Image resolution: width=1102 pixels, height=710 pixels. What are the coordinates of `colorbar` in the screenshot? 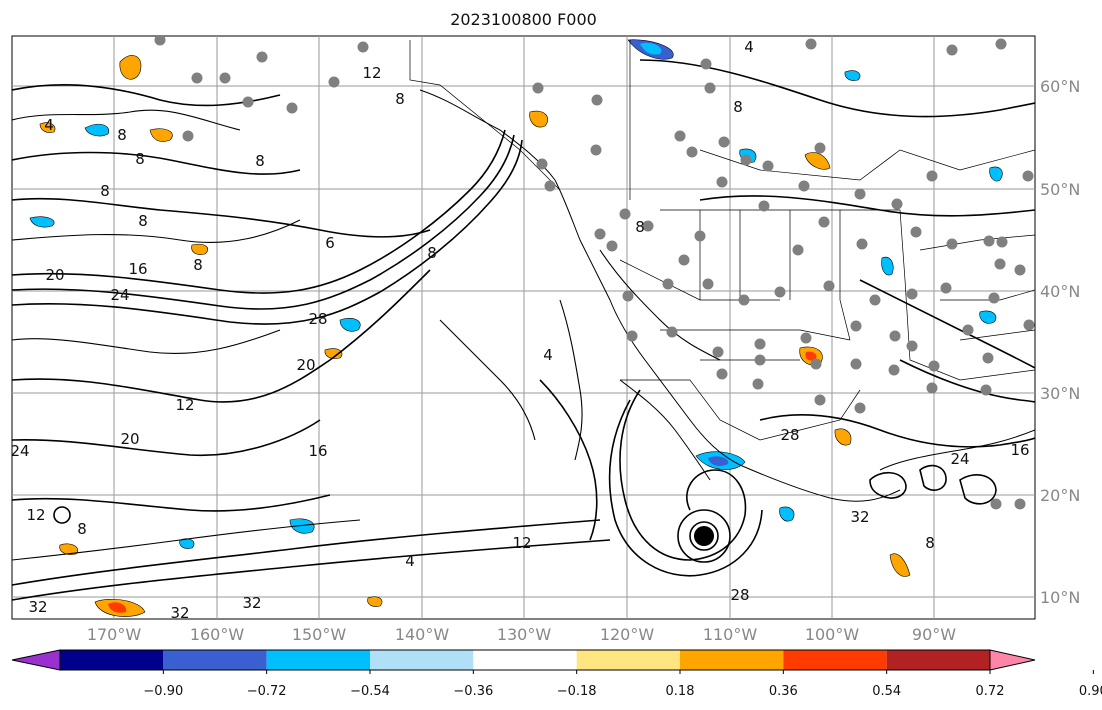 It's located at (523, 660).